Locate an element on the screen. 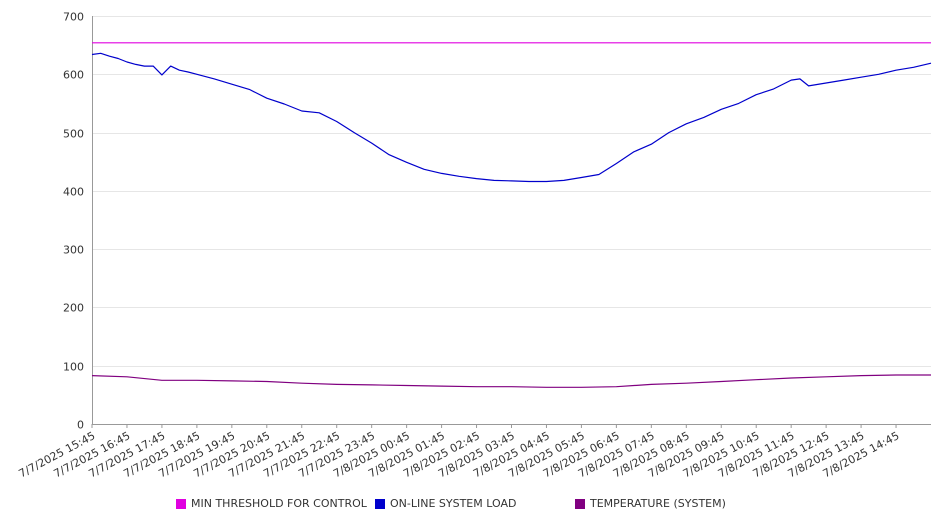  y-tick-label: 400 is located at coordinates (73, 192).